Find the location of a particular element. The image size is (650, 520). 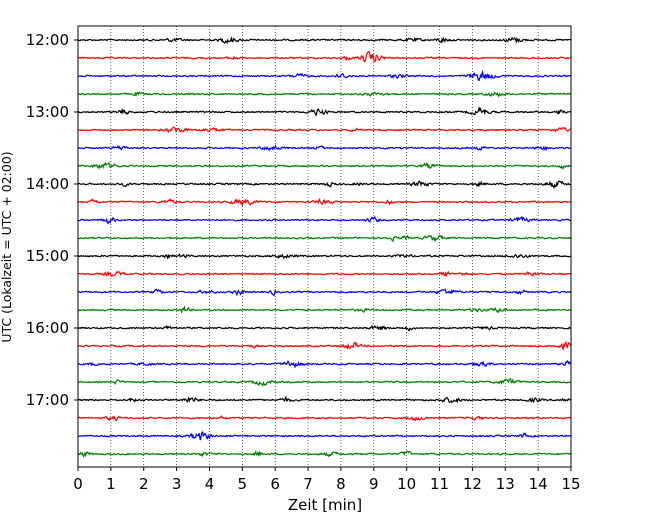

x-tick-label-0: 0 is located at coordinates (78, 484).